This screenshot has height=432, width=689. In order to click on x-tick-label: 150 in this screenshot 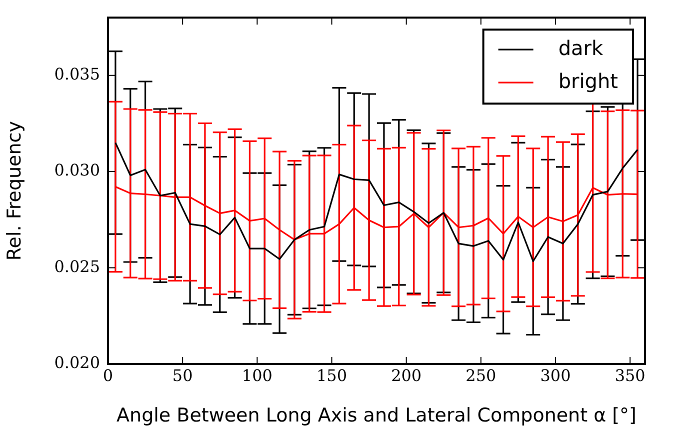, I will do `click(332, 375)`.